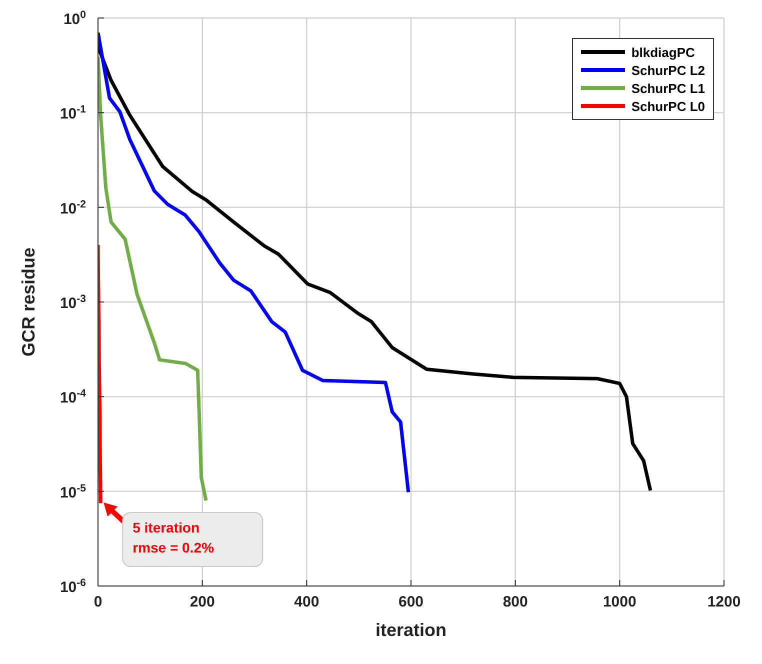 The width and height of the screenshot is (762, 664). What do you see at coordinates (73, 492) in the screenshot?
I see `y-tick-label: 10$^{-5}$` at bounding box center [73, 492].